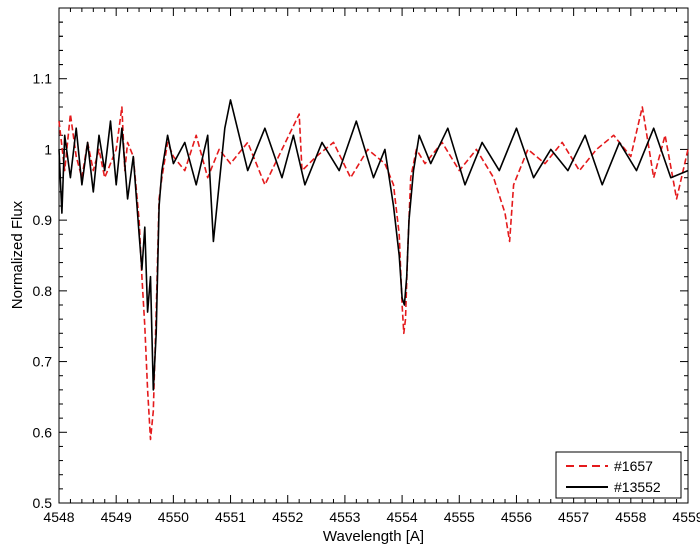 The height and width of the screenshot is (550, 700). What do you see at coordinates (630, 517) in the screenshot?
I see `x-tick-label: 4558` at bounding box center [630, 517].